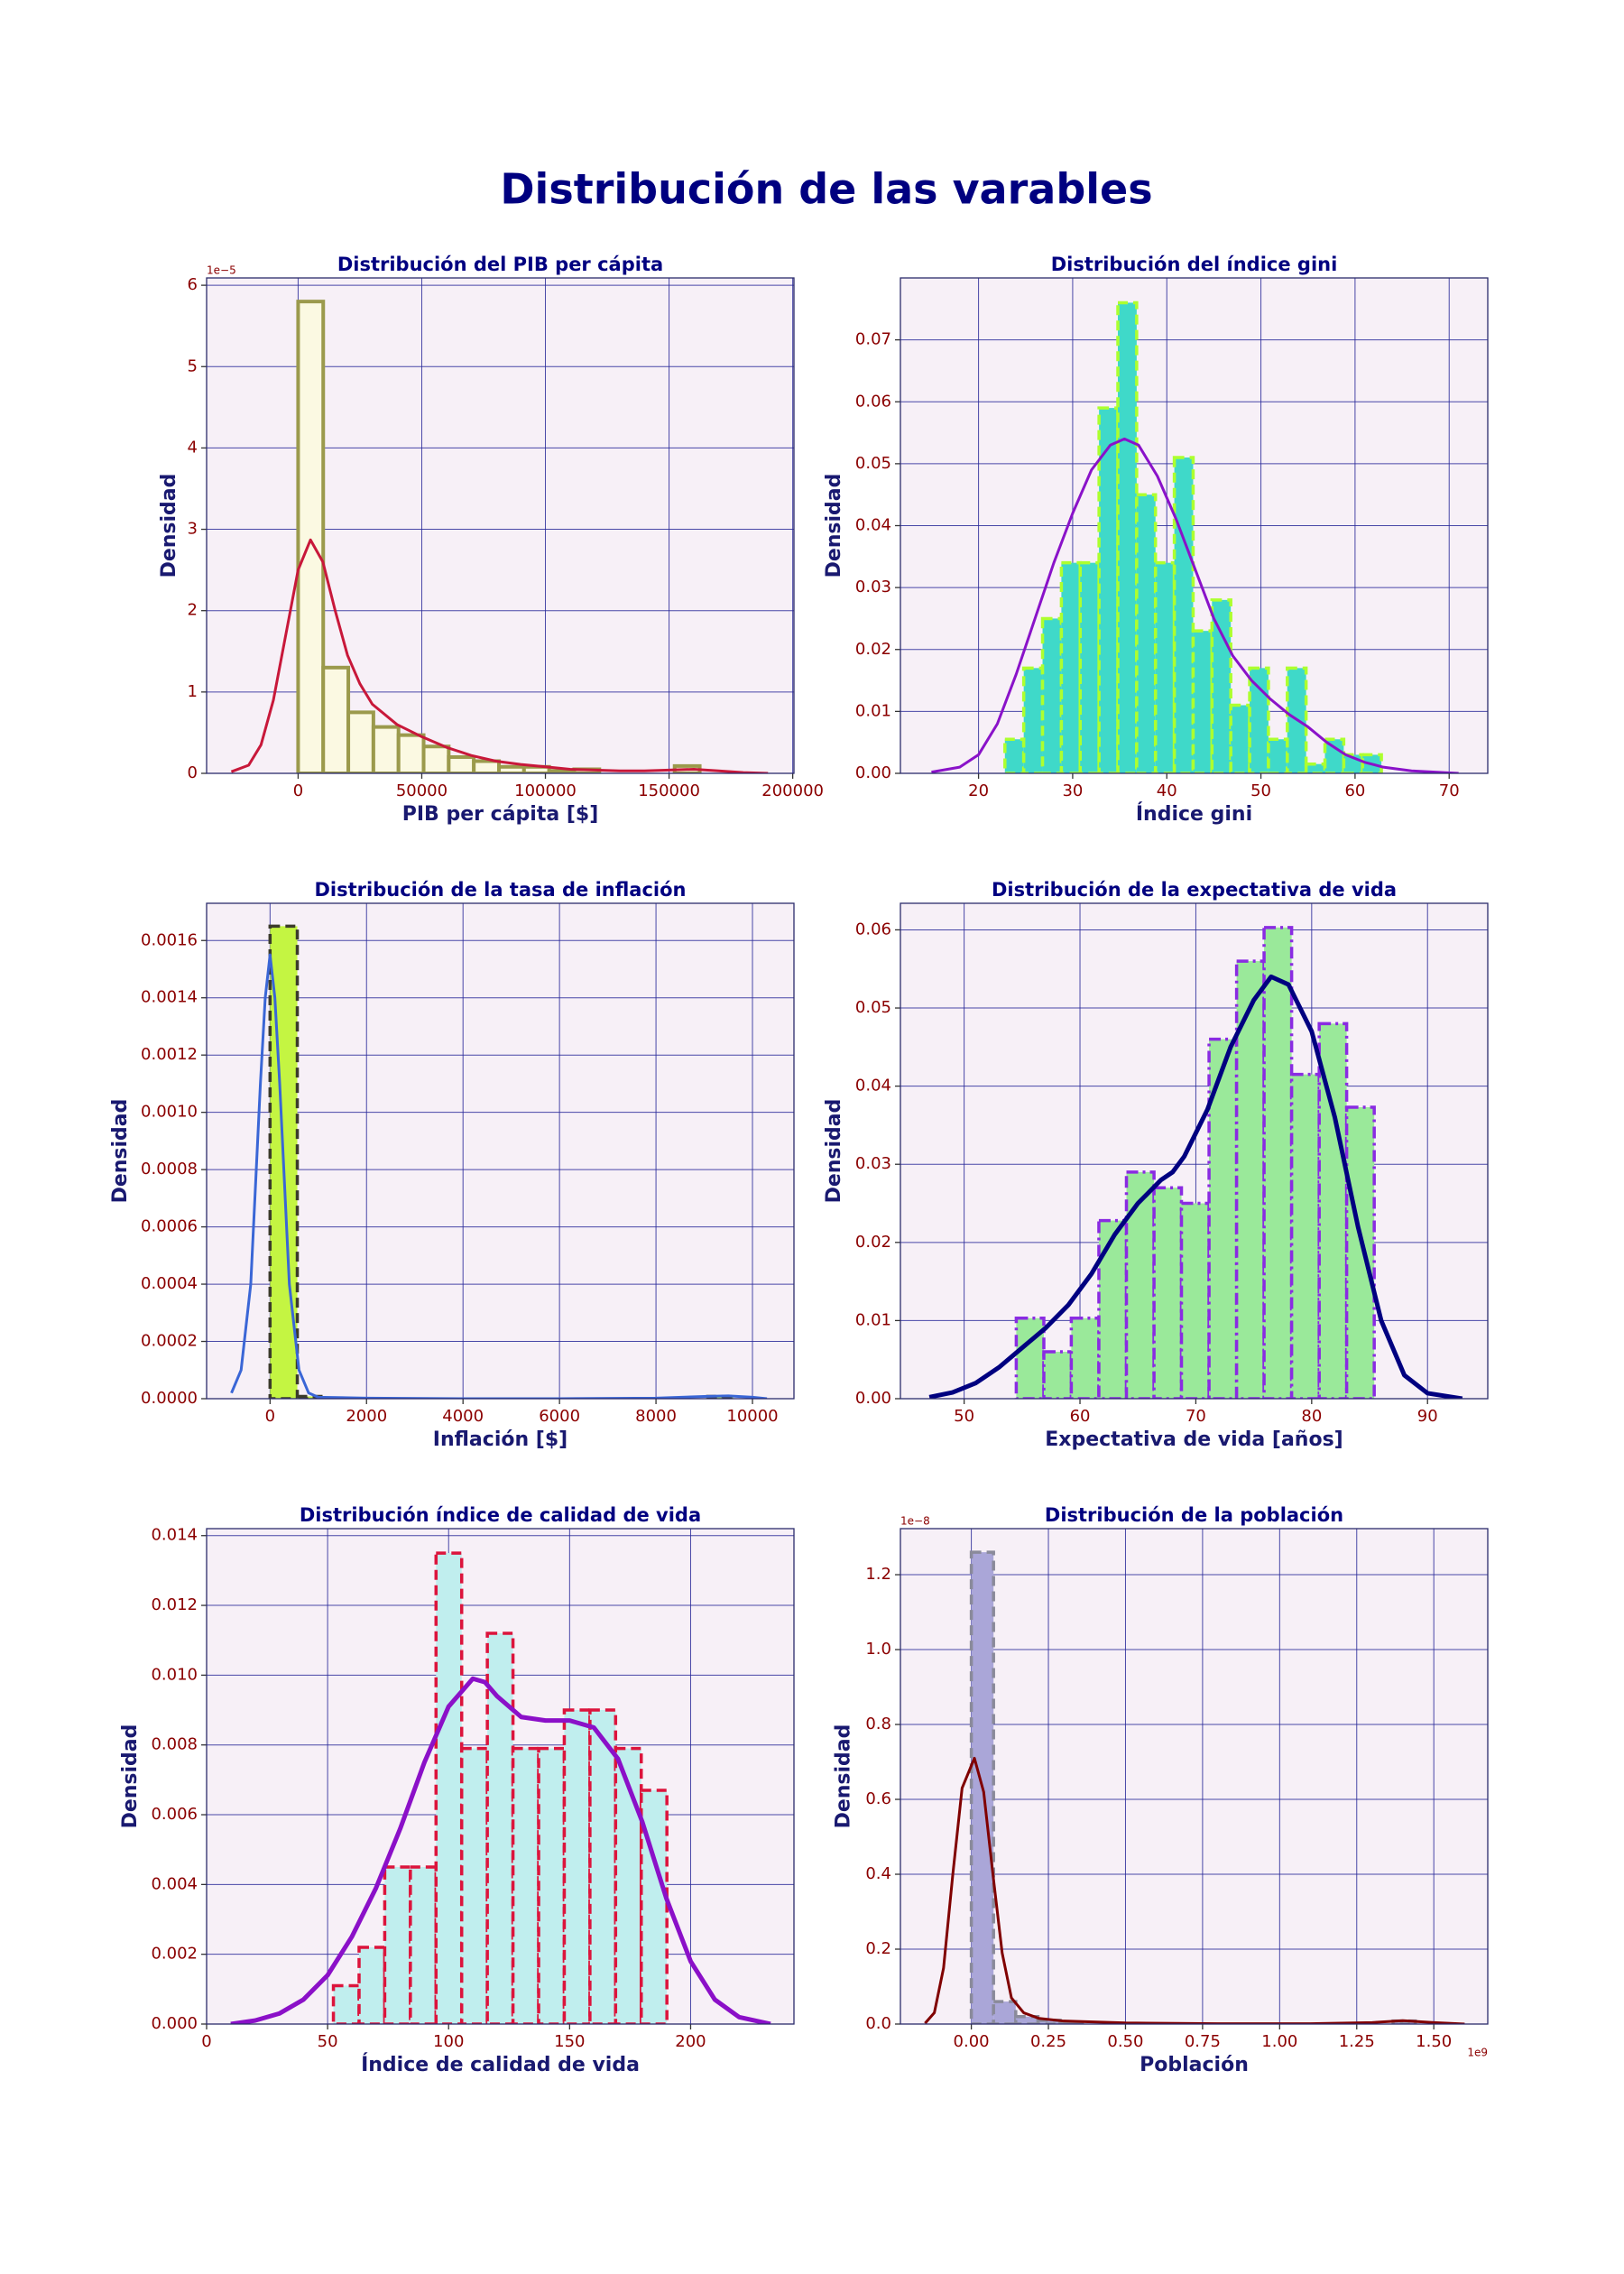  What do you see at coordinates (193, 285) in the screenshot?
I see `y-tick-label: 6` at bounding box center [193, 285].